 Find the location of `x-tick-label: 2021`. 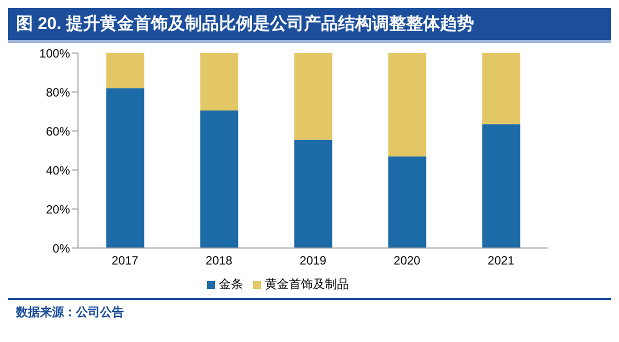

x-tick-label: 2021 is located at coordinates (501, 261).